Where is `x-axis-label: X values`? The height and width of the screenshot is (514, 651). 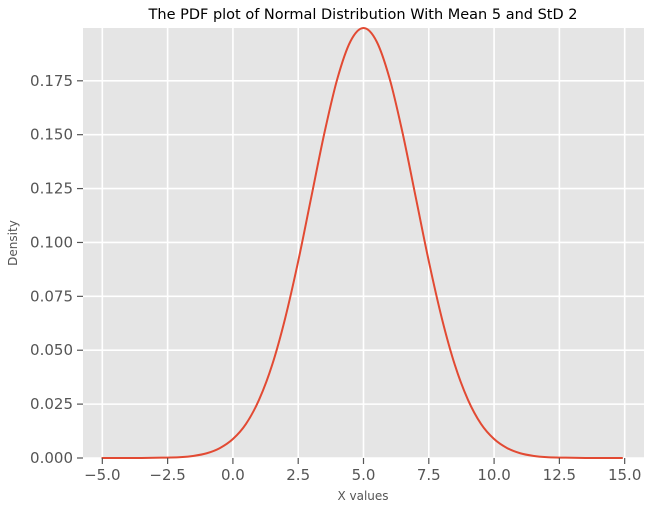
x-axis-label: X values is located at coordinates (362, 496).